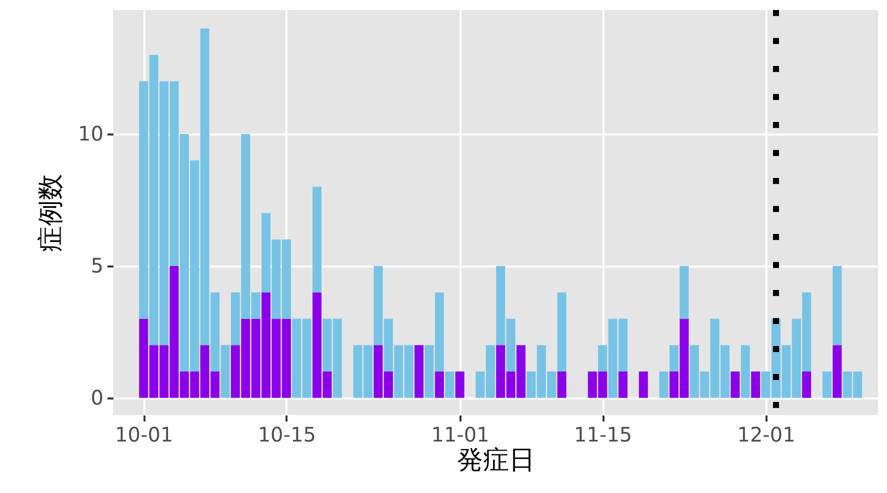 The image size is (887, 493). I want to click on x-tick-label: 10-01, so click(144, 434).